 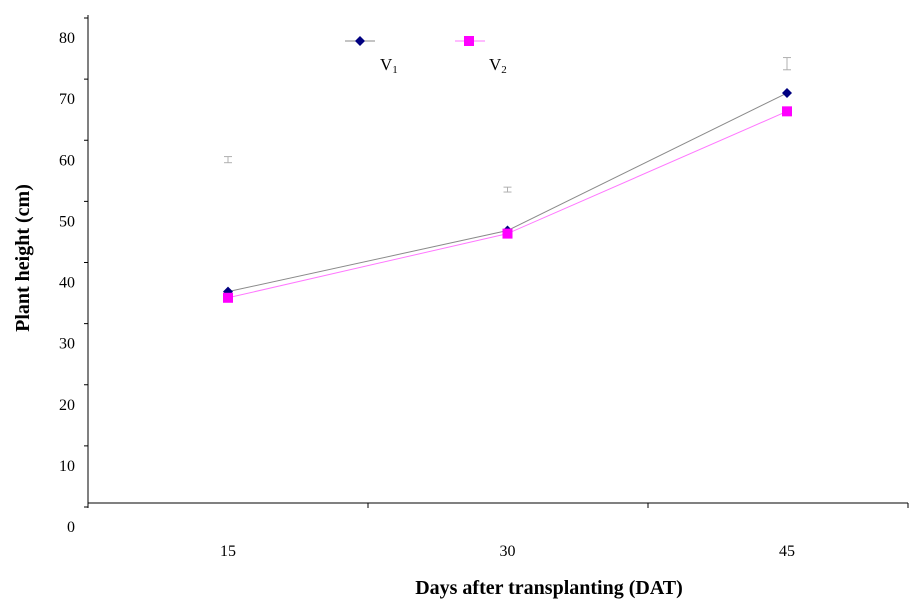 What do you see at coordinates (498, 531) in the screenshot?
I see `x-axis-ticks: 15 30 45` at bounding box center [498, 531].